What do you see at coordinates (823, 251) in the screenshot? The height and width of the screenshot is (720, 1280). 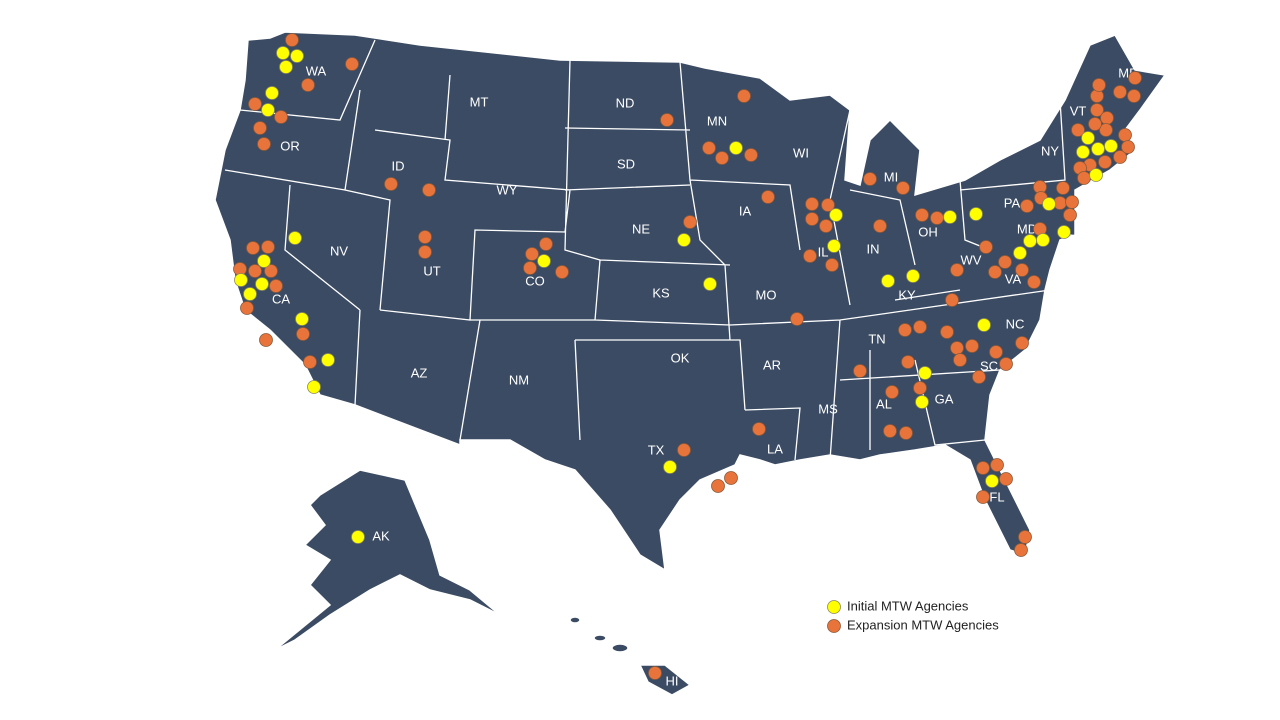 I see `state-label: IL` at bounding box center [823, 251].